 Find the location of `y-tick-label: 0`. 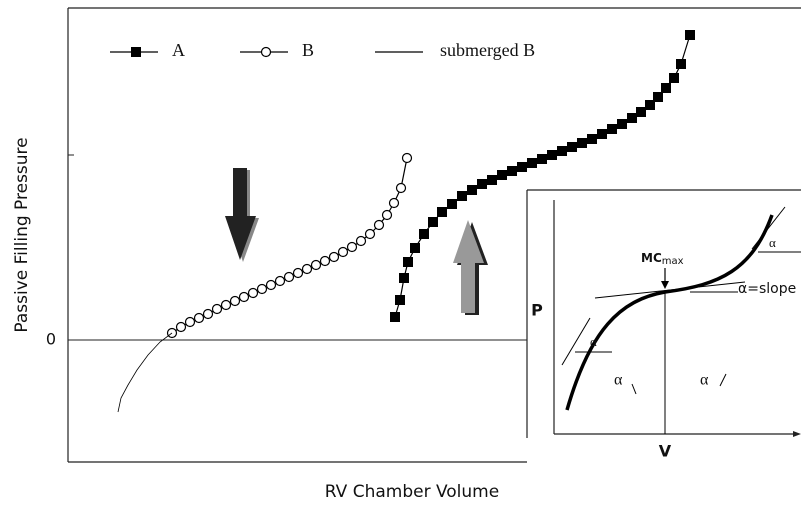

y-tick-label: 0 is located at coordinates (51, 339).